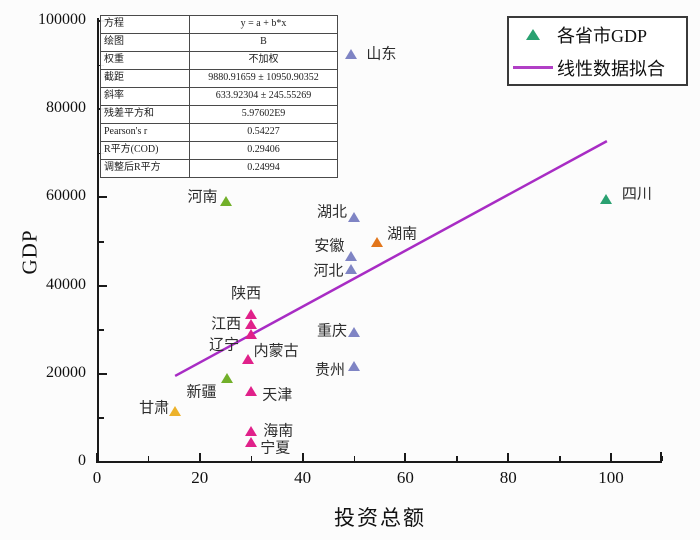  I want to click on point-label: 重庆, so click(331, 331).